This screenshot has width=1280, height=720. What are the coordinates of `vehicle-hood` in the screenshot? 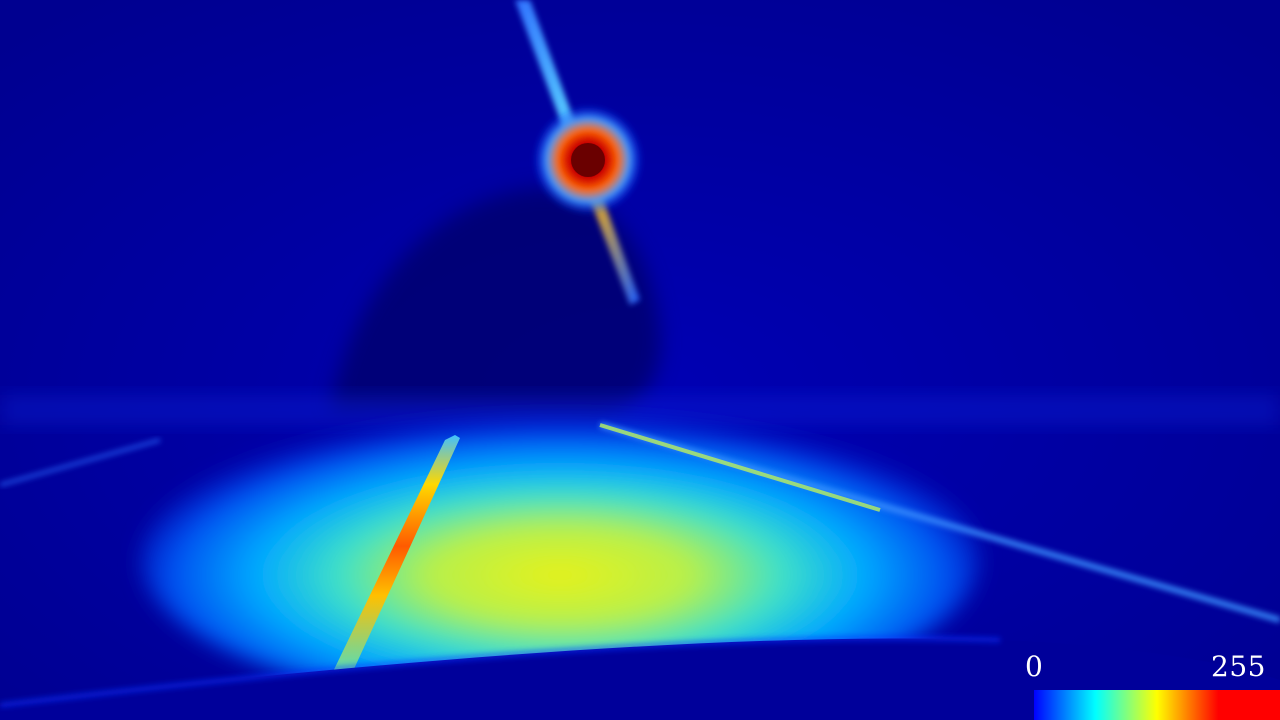 It's located at (640, 679).